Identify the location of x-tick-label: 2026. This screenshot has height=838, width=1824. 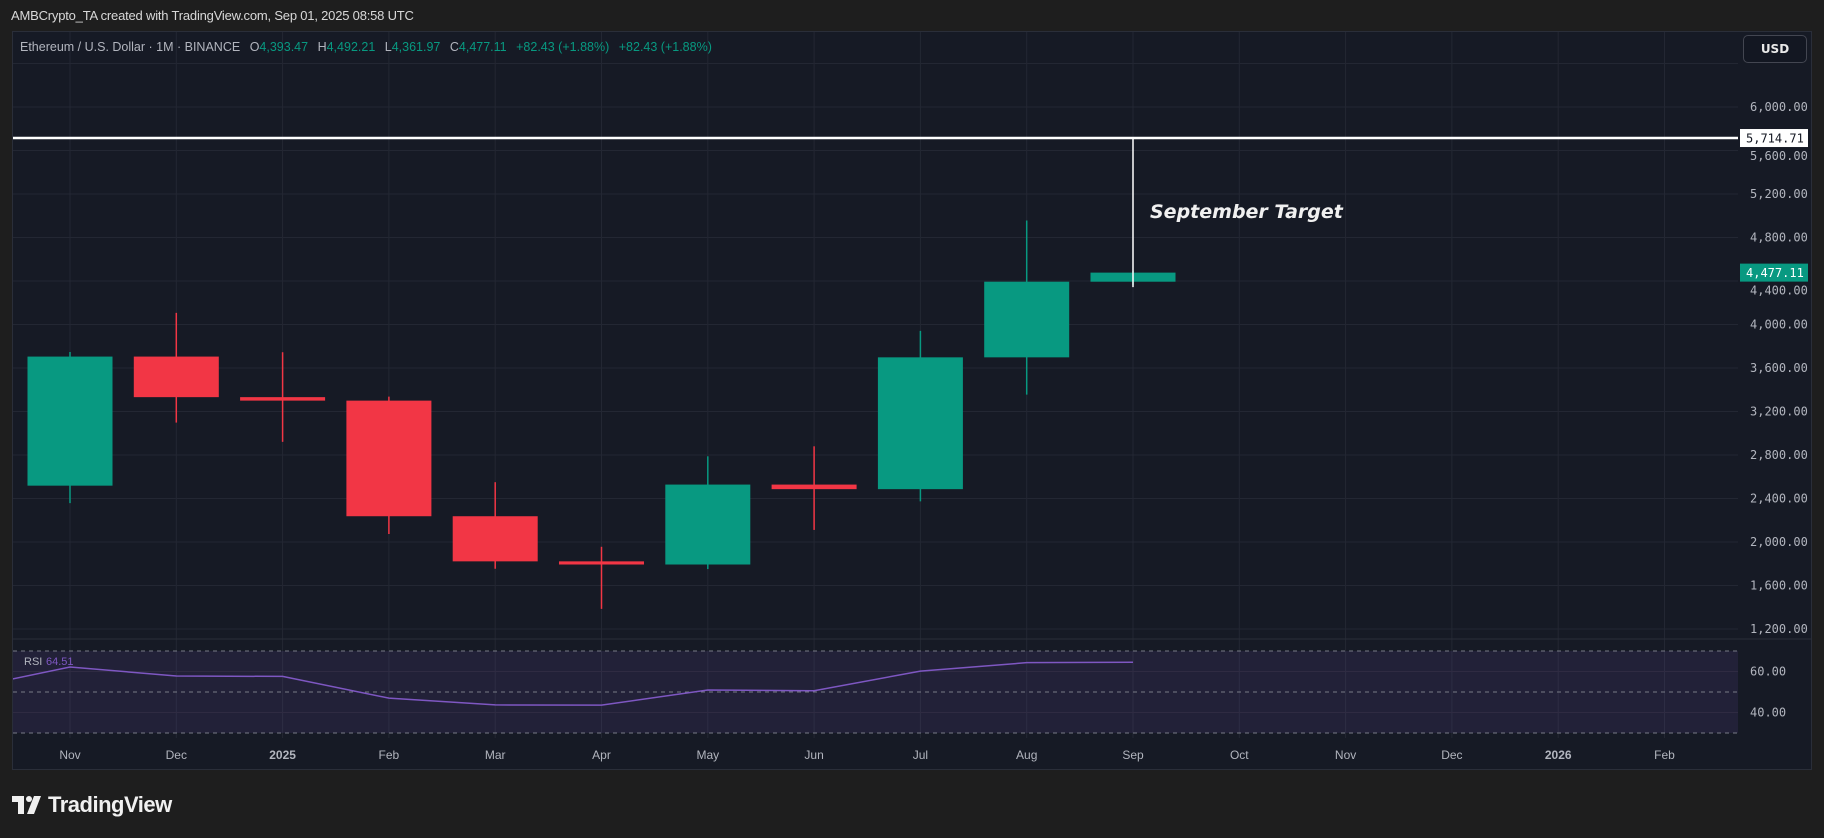
(1558, 755).